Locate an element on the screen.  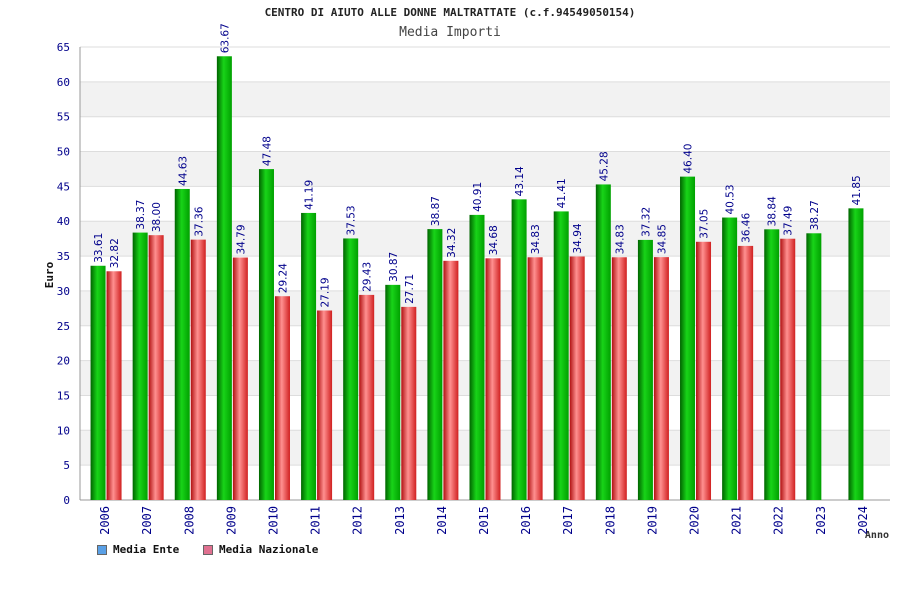
x-axis-label: Anno is located at coordinates (877, 535).